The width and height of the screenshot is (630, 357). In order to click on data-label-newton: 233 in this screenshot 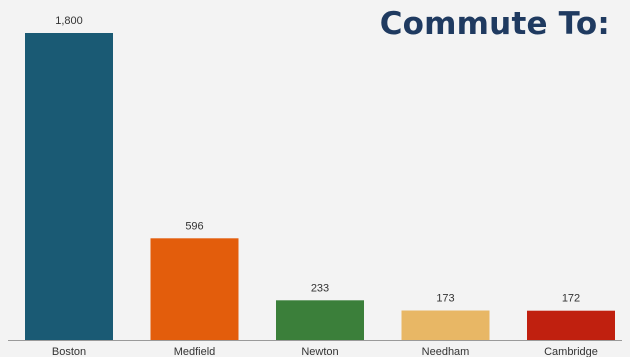, I will do `click(320, 288)`.